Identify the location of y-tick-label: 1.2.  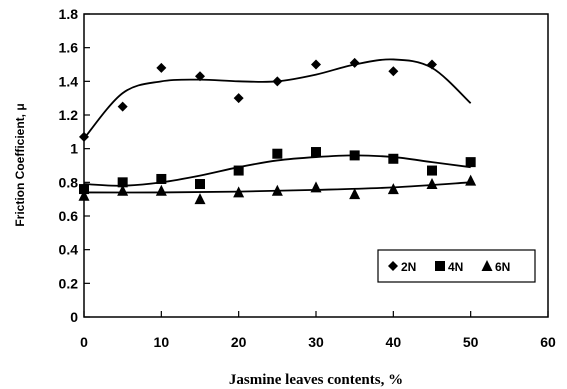
(69, 115).